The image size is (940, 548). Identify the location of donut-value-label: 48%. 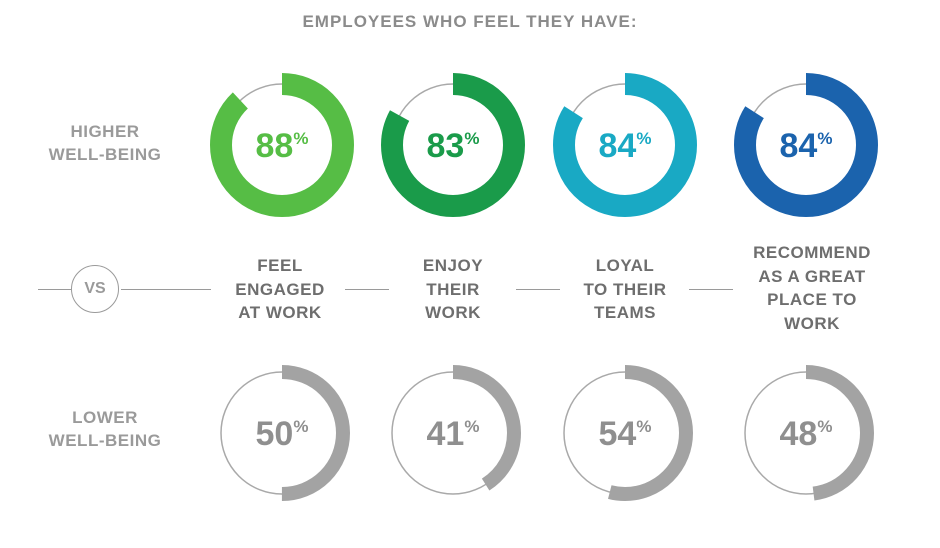
(806, 434).